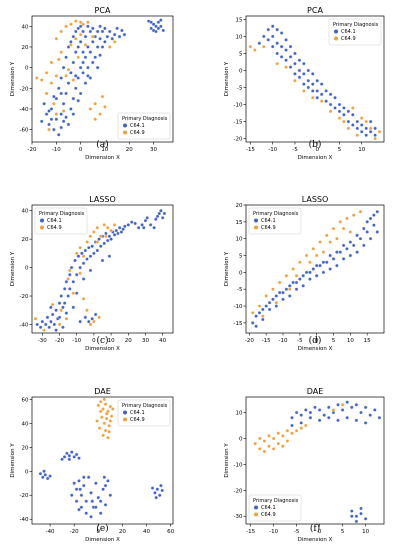 Image resolution: width=412 pixels, height=550 pixels. Describe the element at coordinates (137, 126) in the screenshot. I see `legend-entry: C64.1` at that location.